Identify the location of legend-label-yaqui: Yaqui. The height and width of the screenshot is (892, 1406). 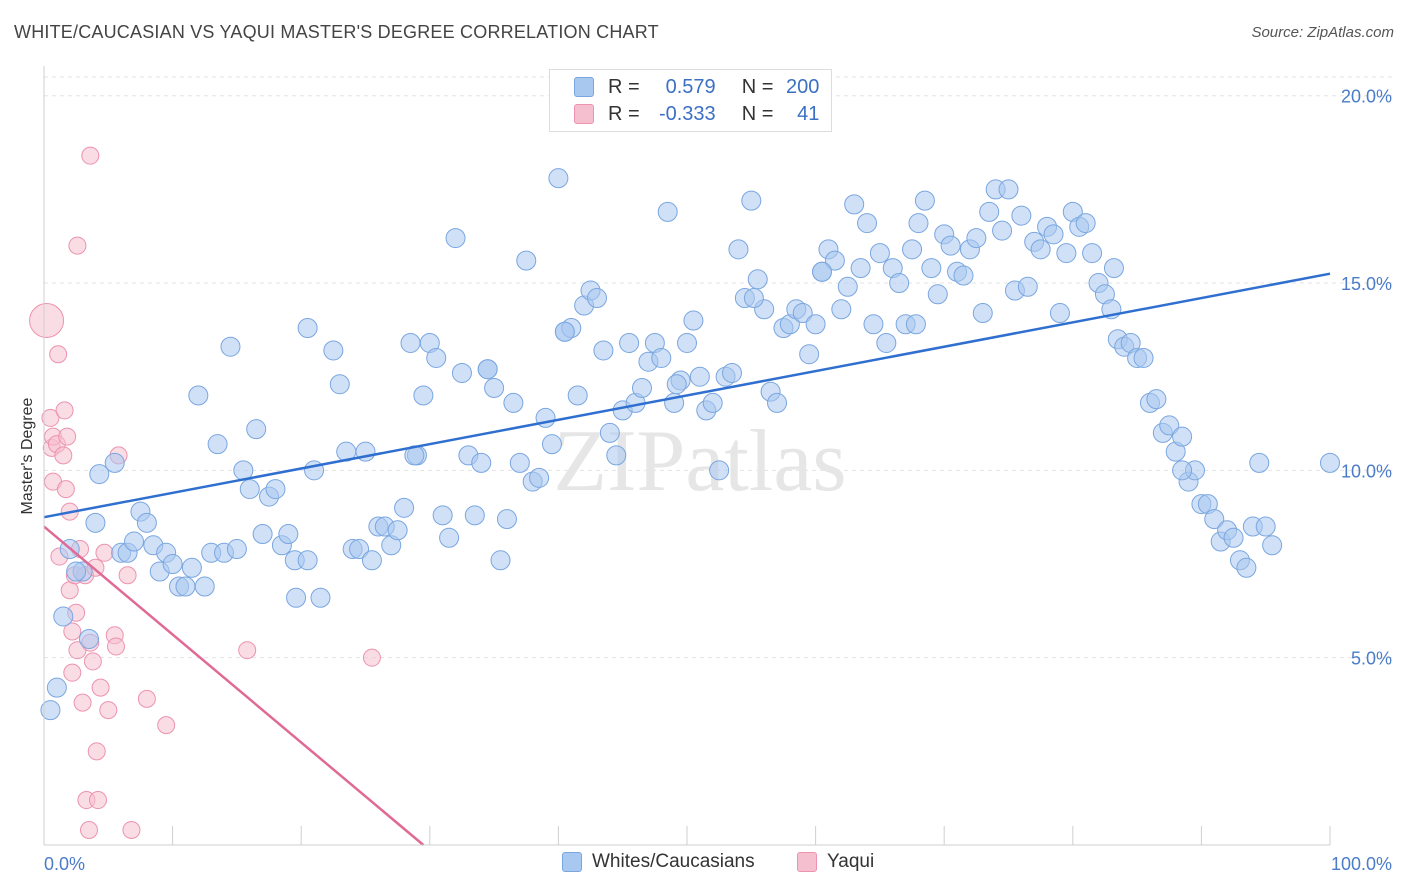
(851, 861).